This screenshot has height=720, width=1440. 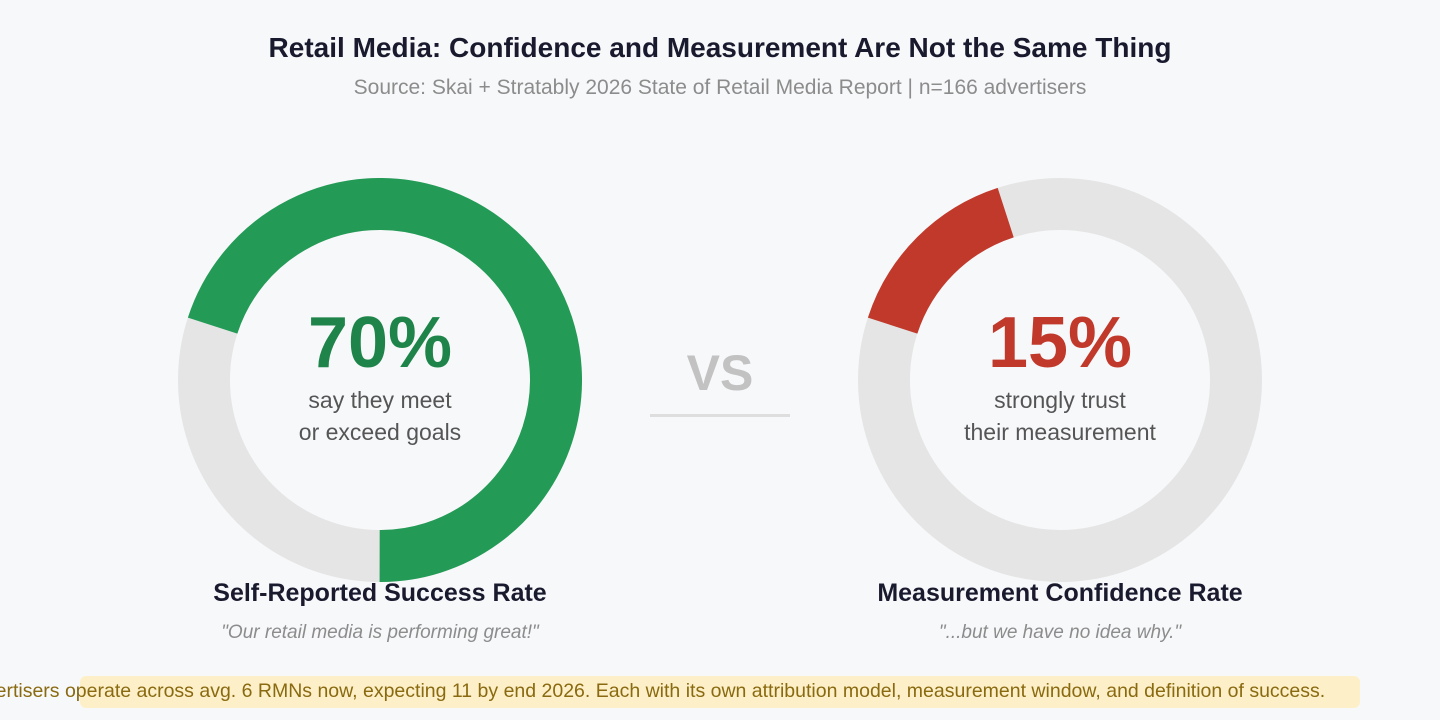 I want to click on success-quote: "Our retail media is performing great!", so click(x=380, y=632).